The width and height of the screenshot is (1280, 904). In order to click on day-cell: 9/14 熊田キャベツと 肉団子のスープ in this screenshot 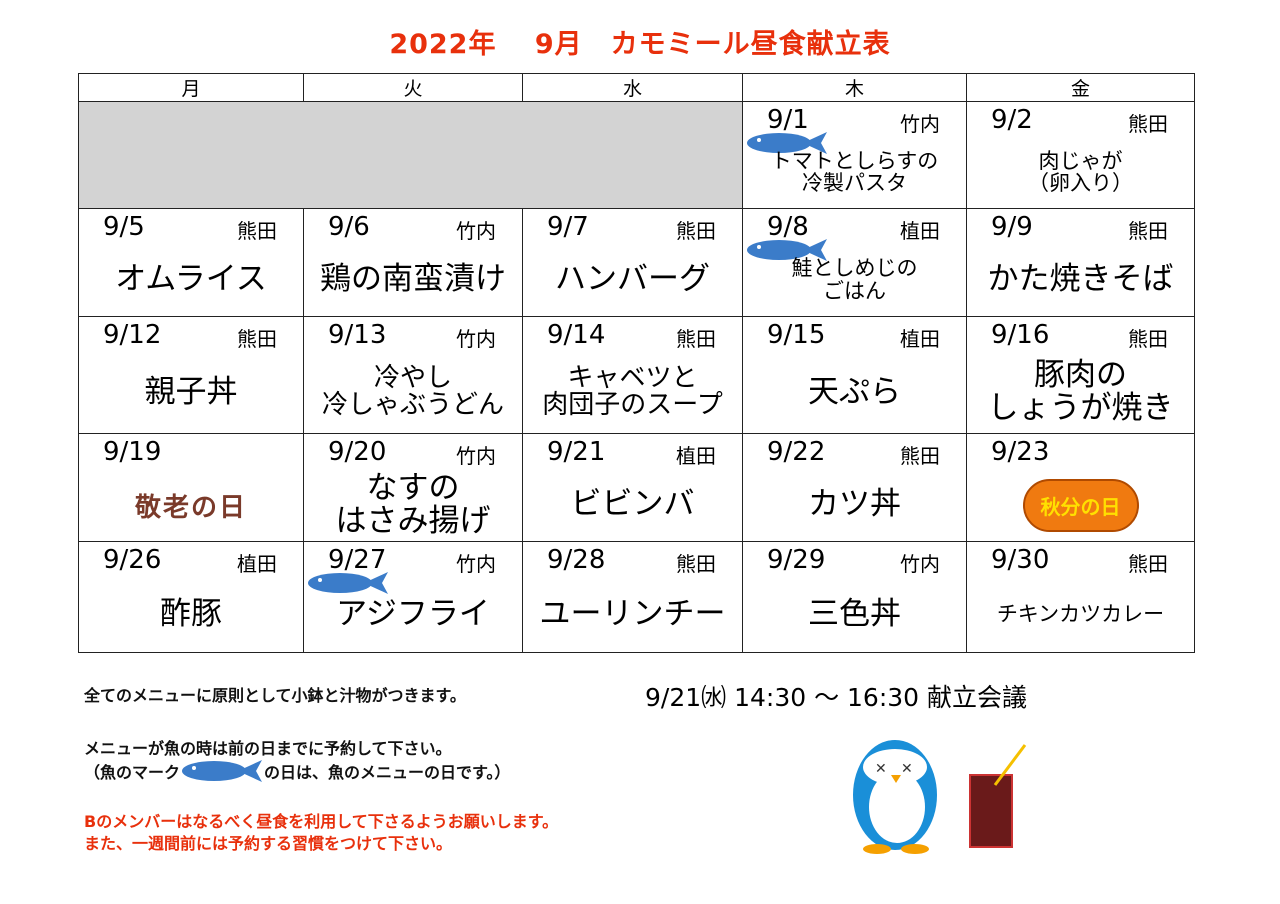, I will do `click(632, 375)`.